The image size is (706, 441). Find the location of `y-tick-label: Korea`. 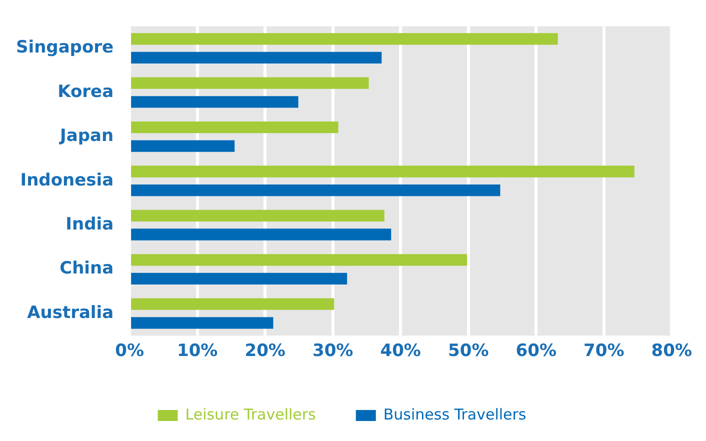

y-tick-label: Korea is located at coordinates (86, 92).